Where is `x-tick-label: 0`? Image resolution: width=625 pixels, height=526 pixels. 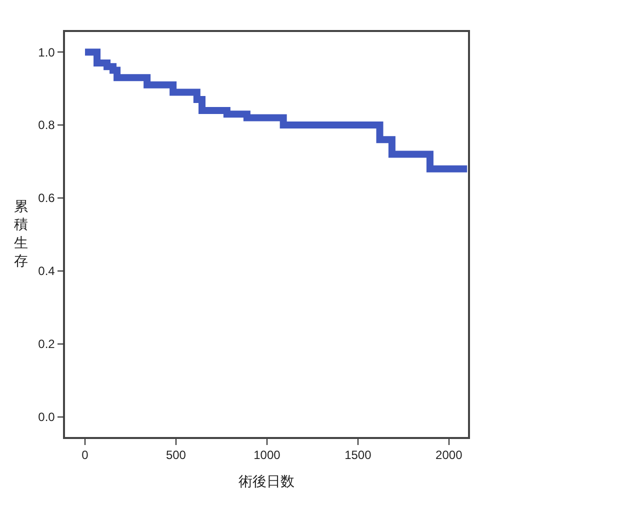 x-tick-label: 0 is located at coordinates (85, 455).